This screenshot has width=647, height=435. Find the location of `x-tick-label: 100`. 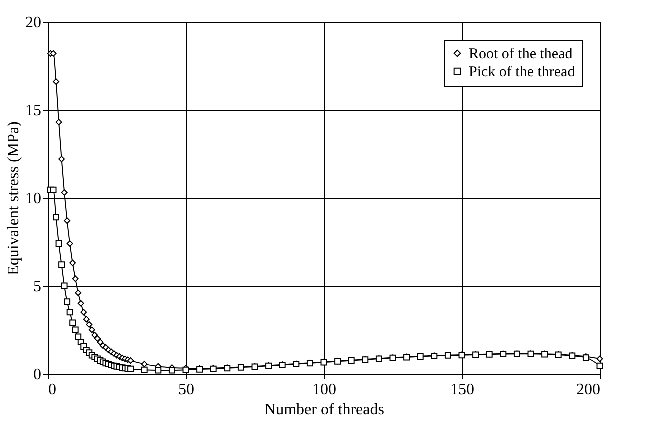

x-tick-label: 100 is located at coordinates (324, 390).